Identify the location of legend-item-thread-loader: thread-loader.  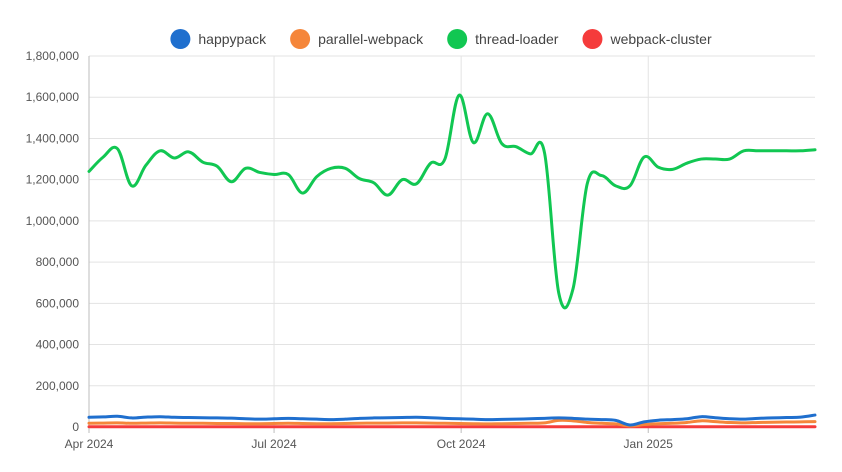
(503, 39).